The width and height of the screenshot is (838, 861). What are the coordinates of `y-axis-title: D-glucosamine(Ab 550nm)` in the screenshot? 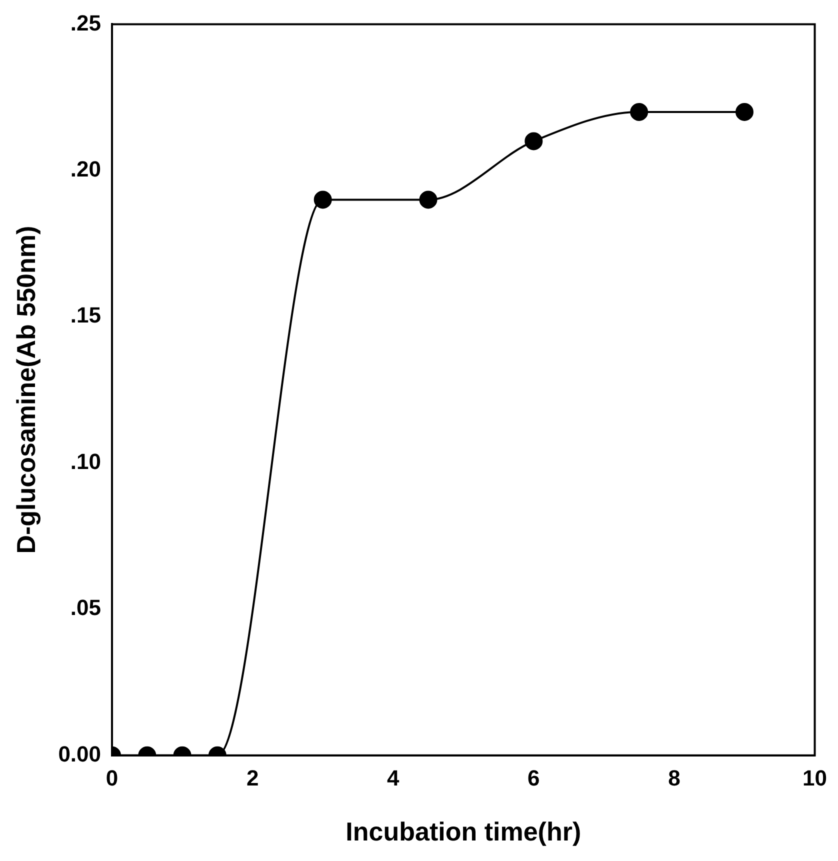 It's located at (25, 390).